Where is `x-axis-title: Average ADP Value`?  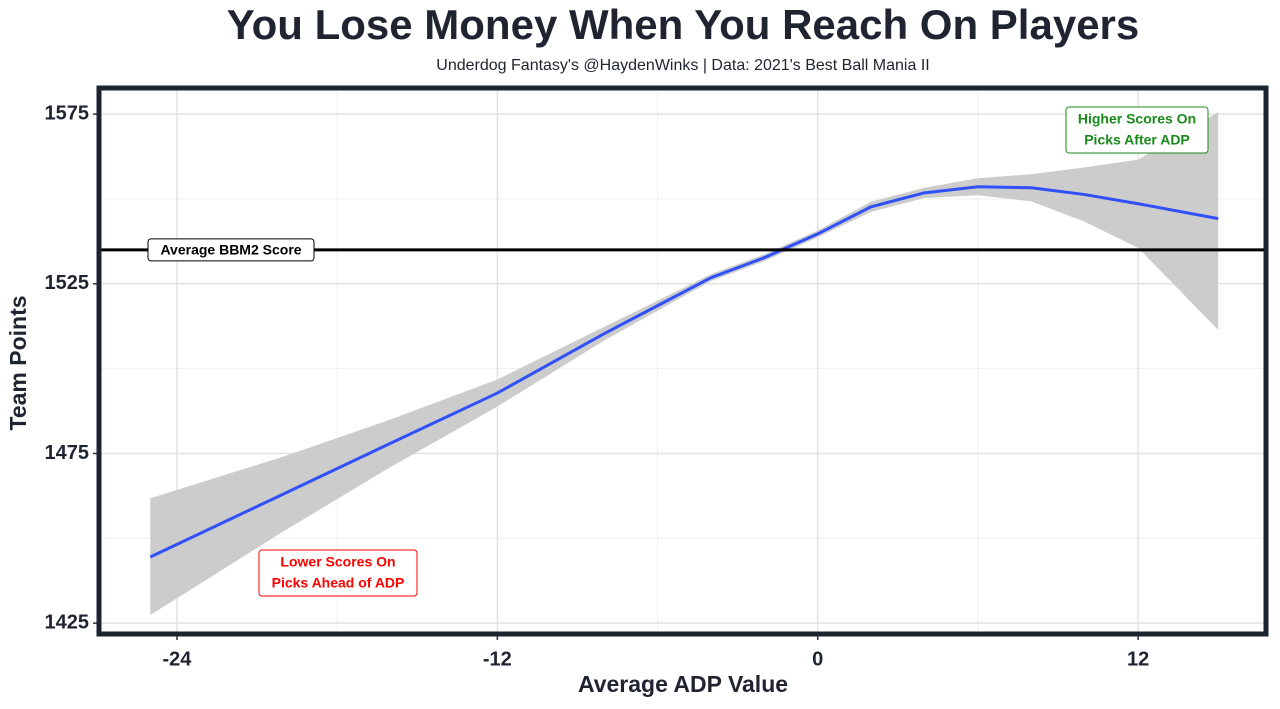 x-axis-title: Average ADP Value is located at coordinates (683, 684).